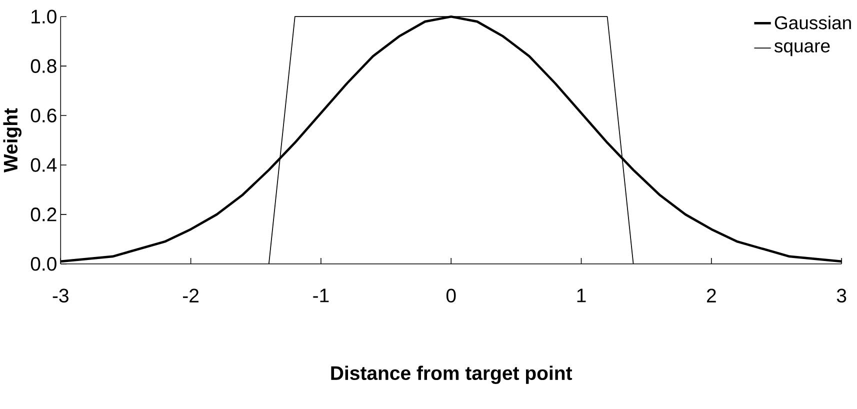 This screenshot has width=857, height=409. I want to click on x-tick-label: 3, so click(841, 295).